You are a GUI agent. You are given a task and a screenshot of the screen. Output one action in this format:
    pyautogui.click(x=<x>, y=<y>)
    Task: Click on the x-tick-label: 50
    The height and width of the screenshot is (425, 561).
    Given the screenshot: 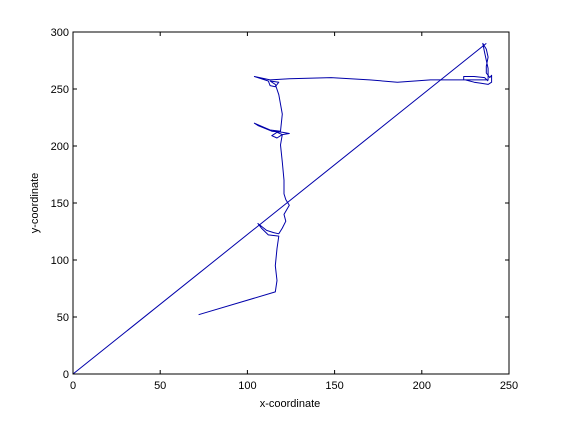 What is the action you would take?
    pyautogui.click(x=160, y=386)
    